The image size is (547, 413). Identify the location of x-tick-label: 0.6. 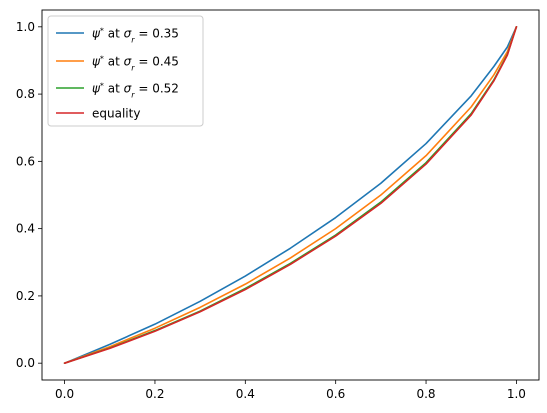
(335, 394).